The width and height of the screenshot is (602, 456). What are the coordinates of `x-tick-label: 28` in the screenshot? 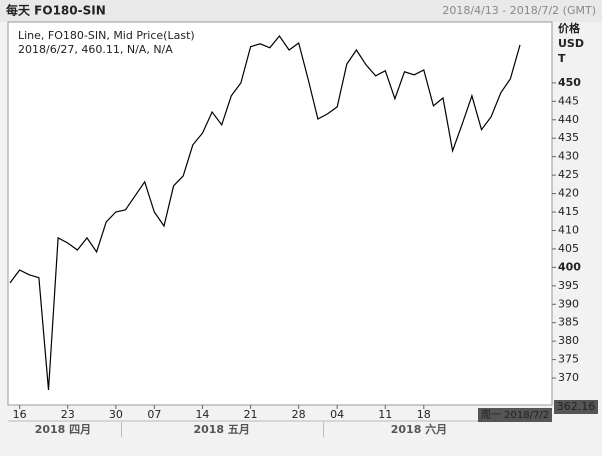 It's located at (299, 414).